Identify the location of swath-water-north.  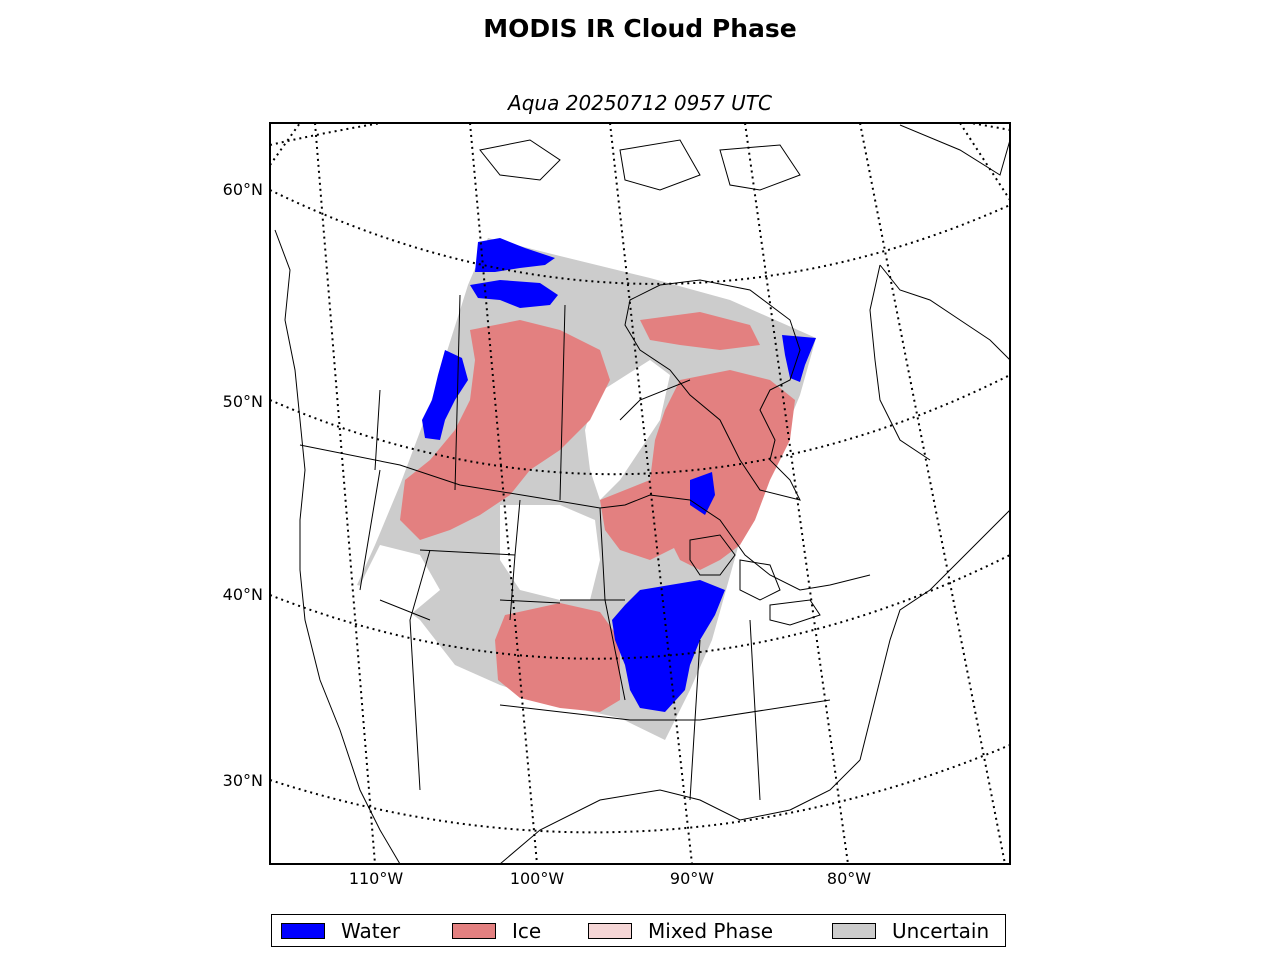
(515, 255).